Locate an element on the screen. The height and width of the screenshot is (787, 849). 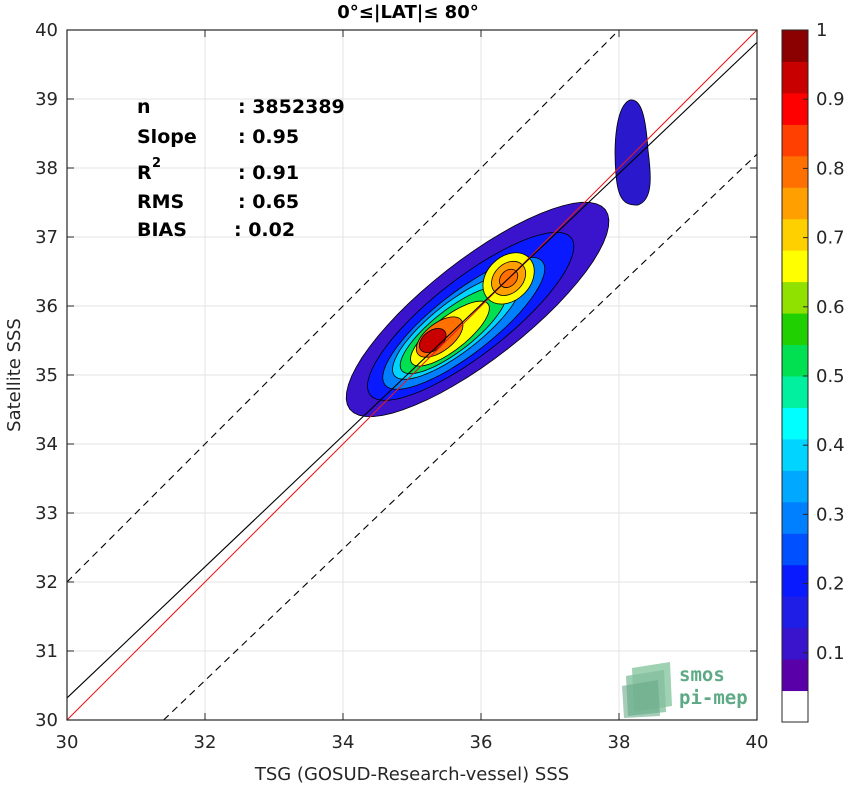
stat-bias-value: : 0.02 is located at coordinates (264, 230).